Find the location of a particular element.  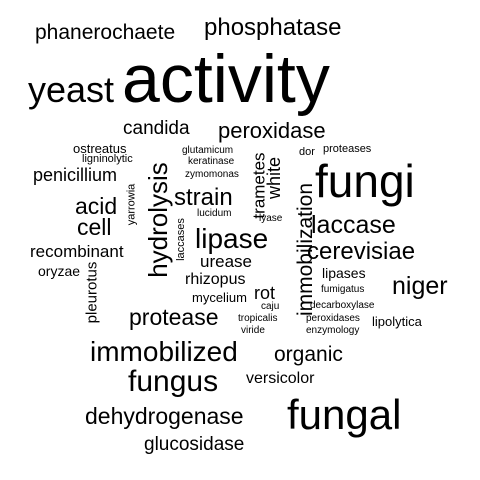

word-zymomonas: zymomonas is located at coordinates (212, 174).